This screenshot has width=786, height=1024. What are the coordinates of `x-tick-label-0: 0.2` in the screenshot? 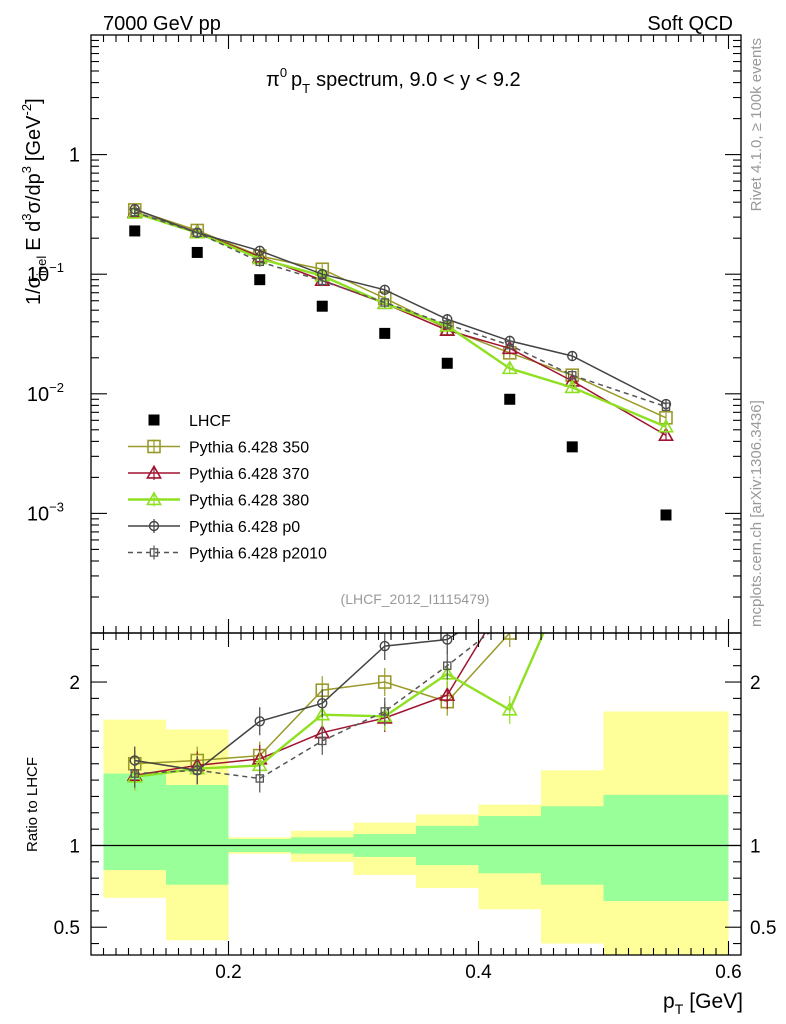 It's located at (228, 972).